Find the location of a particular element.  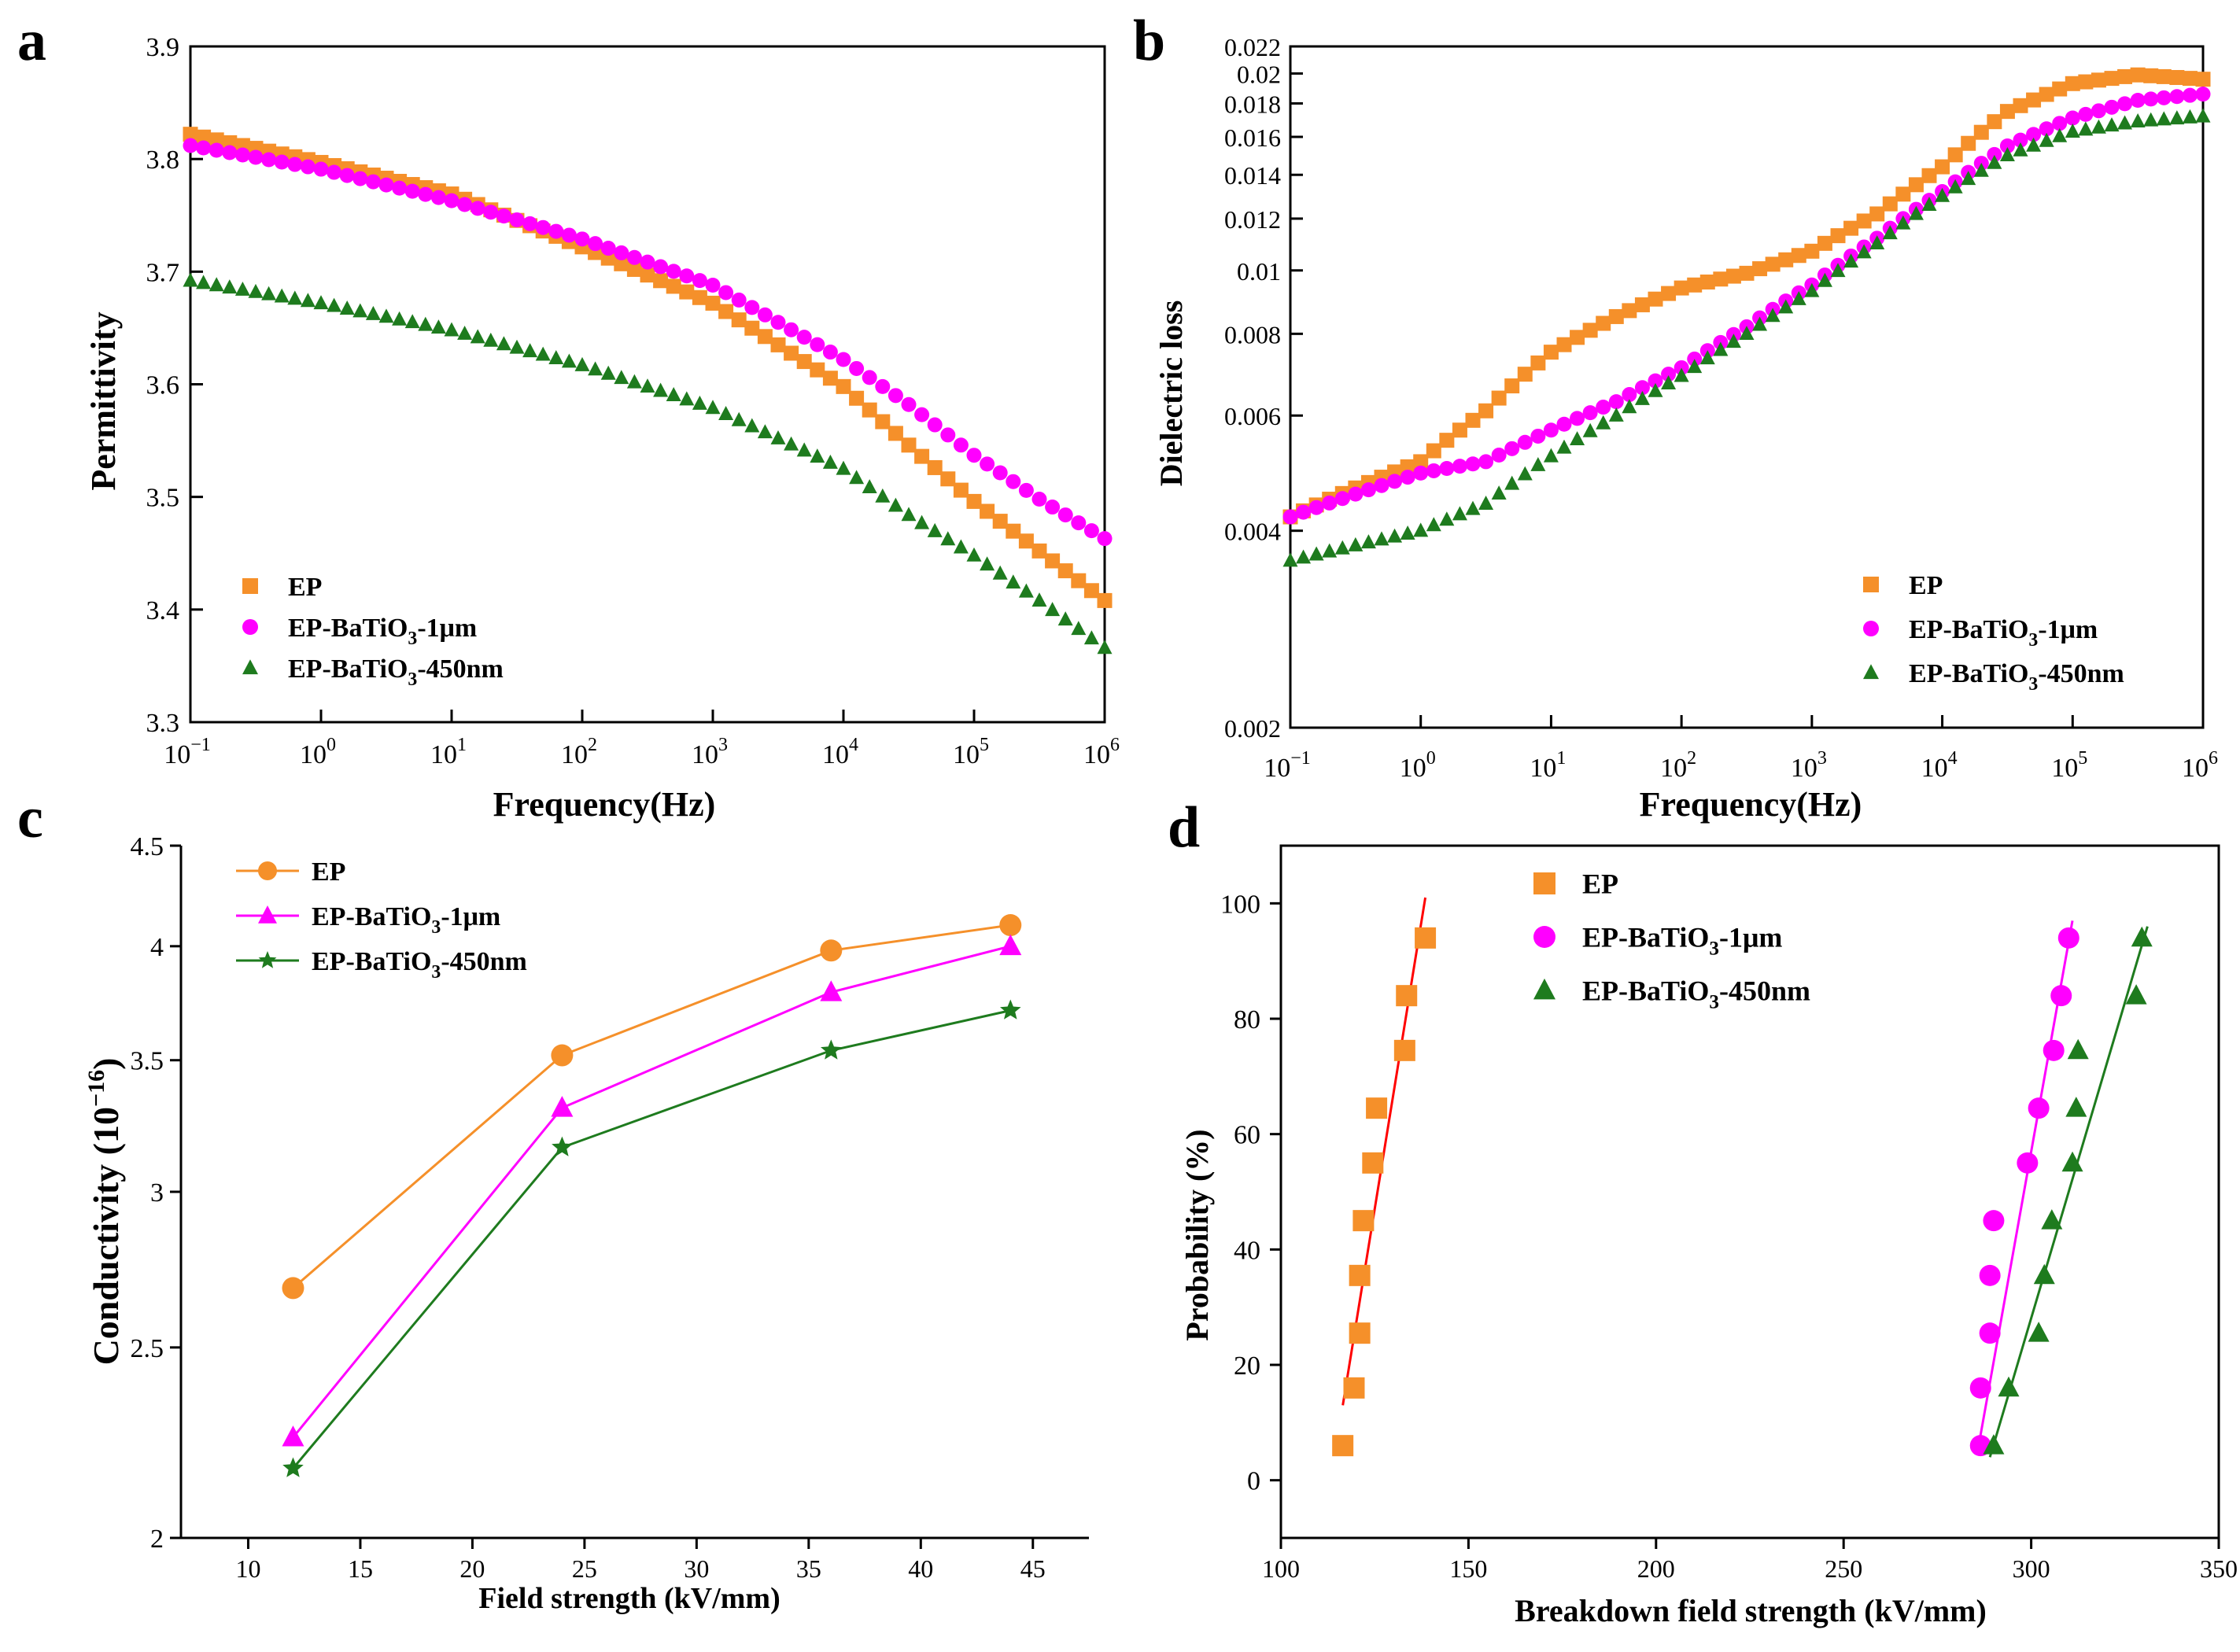

panel-b-xtick-exp-0: −1 is located at coordinates (1300, 758).